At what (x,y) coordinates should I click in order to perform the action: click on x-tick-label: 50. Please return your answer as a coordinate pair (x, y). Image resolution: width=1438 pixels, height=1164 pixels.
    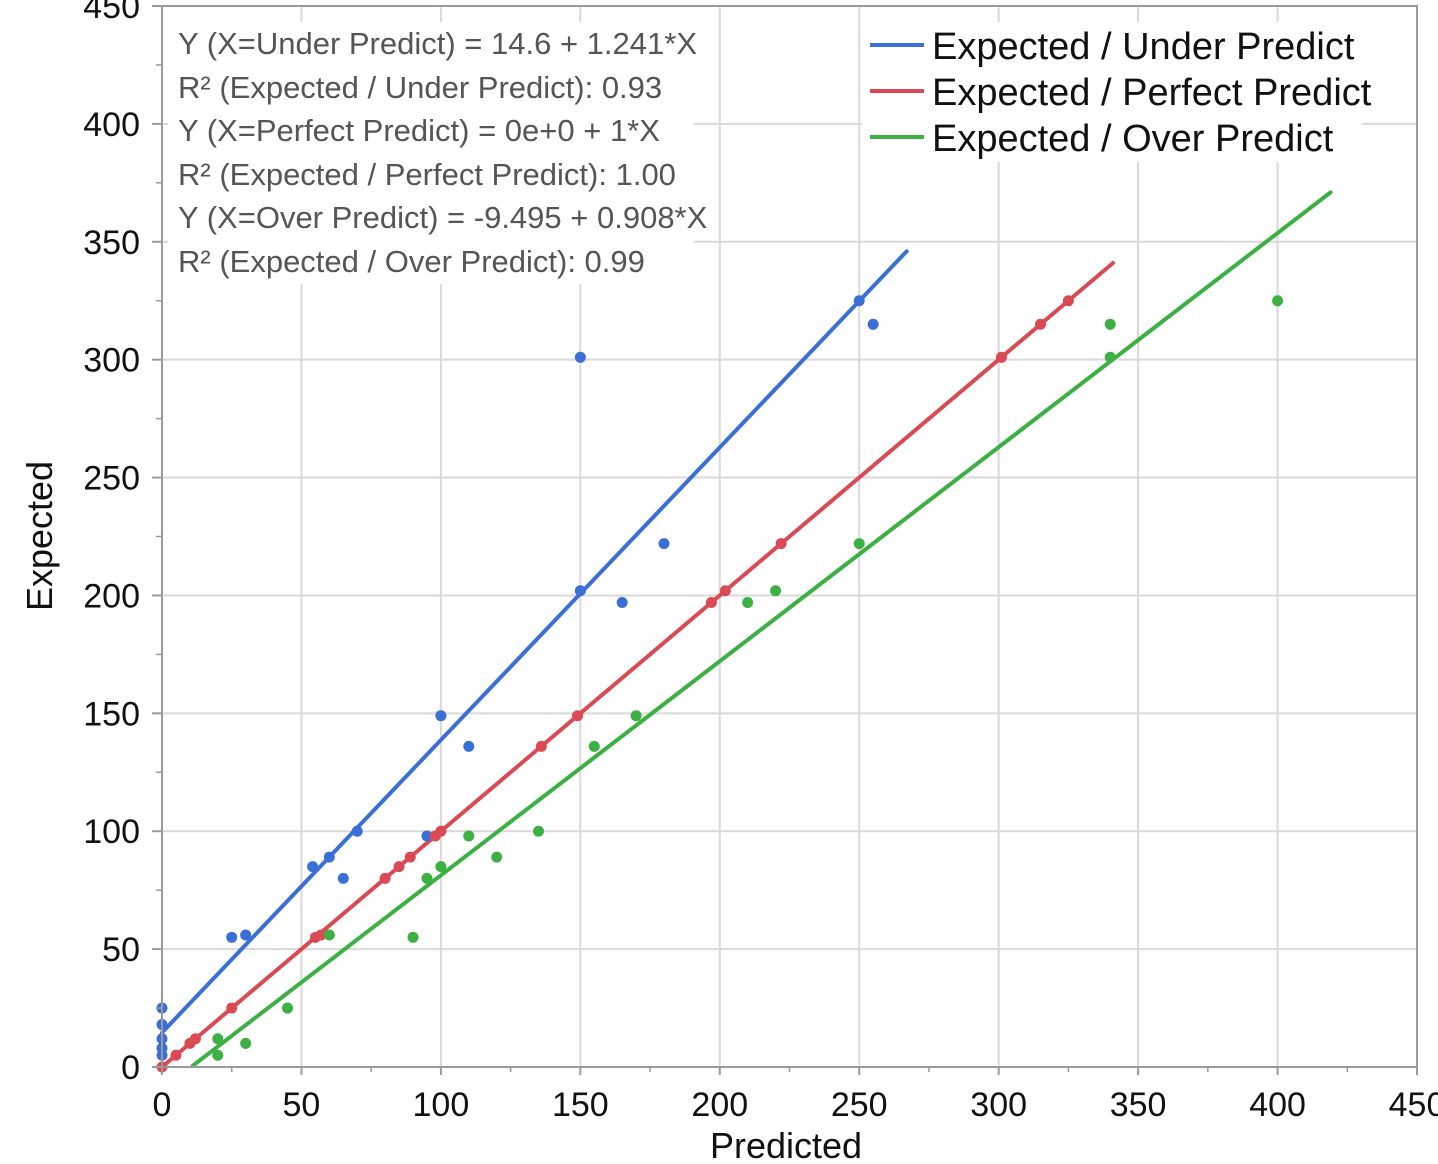
    Looking at the image, I should click on (302, 1105).